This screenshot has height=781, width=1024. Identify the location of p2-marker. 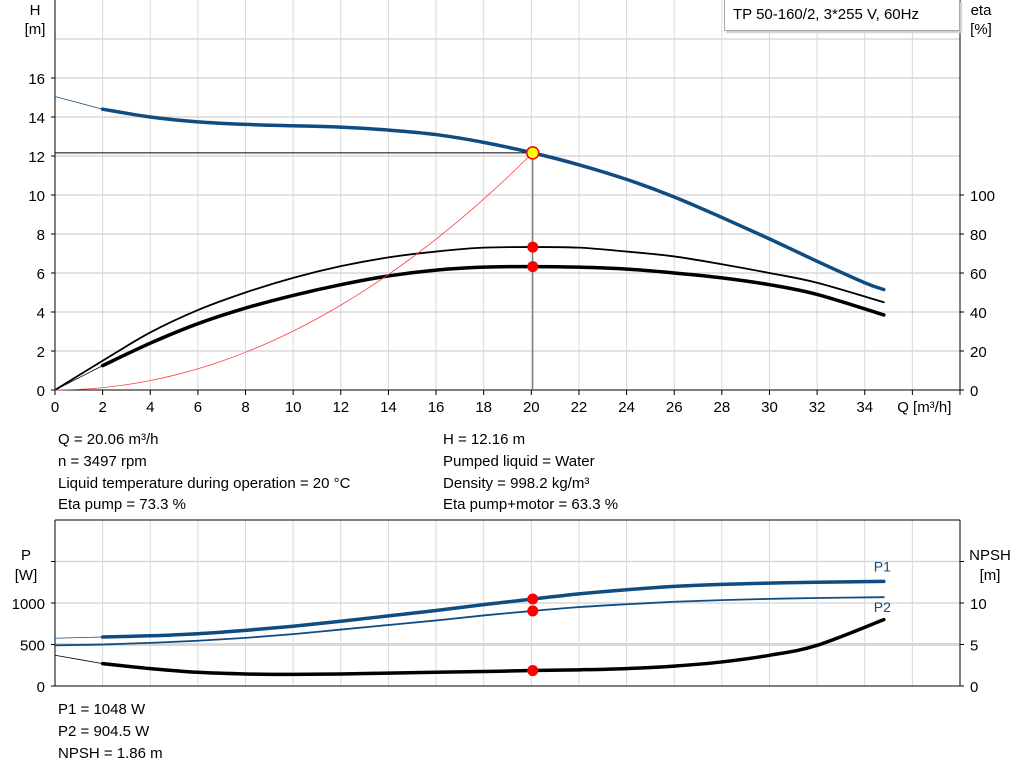
(533, 611).